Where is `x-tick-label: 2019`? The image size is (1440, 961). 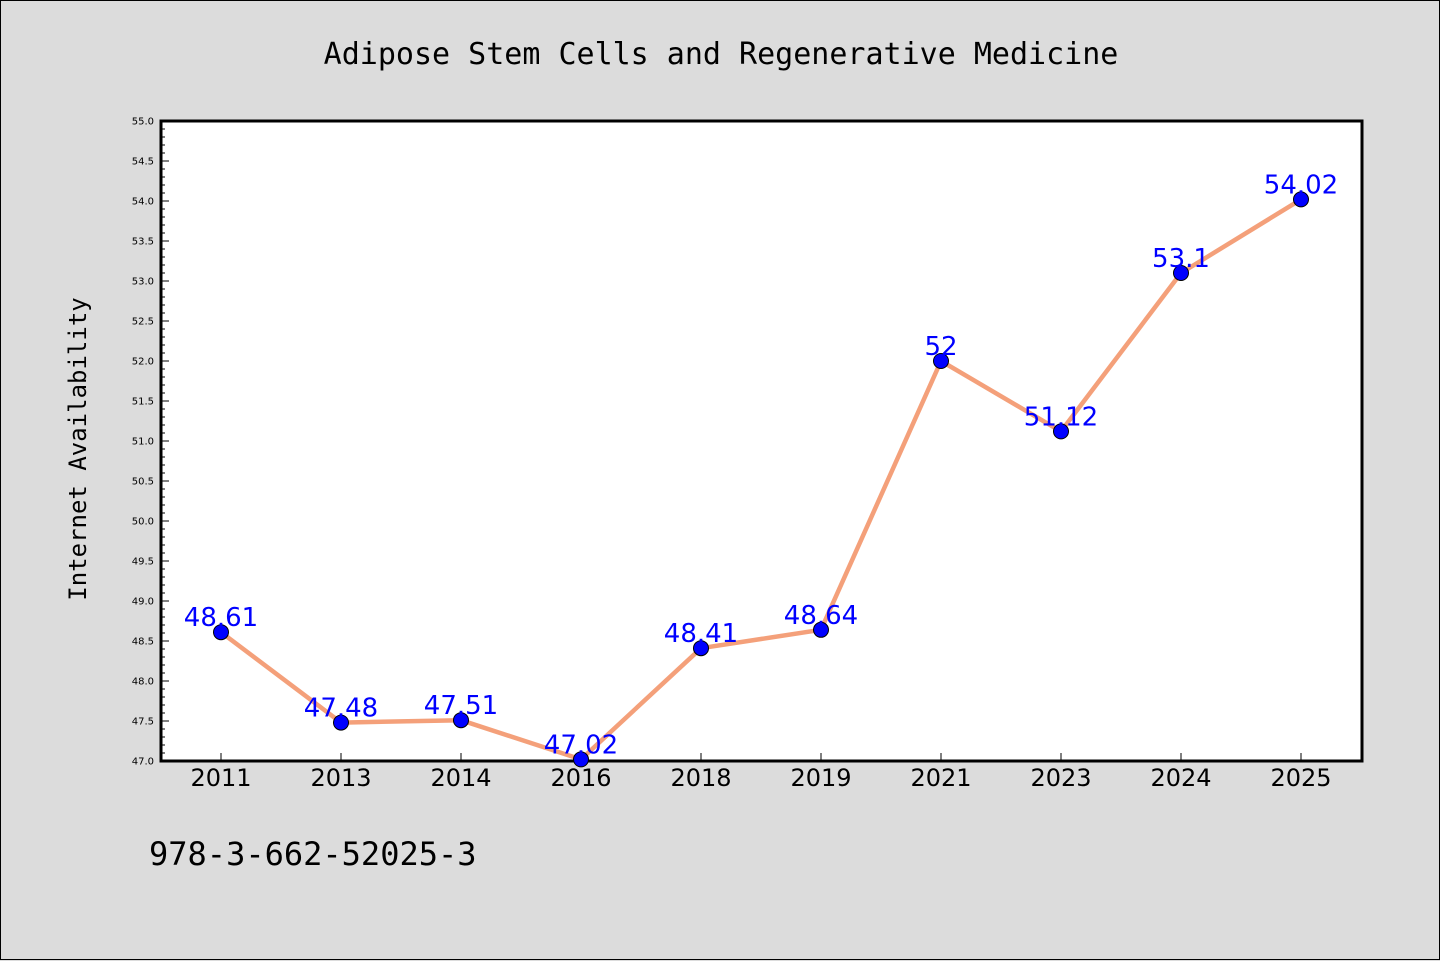
x-tick-label: 2019 is located at coordinates (820, 778).